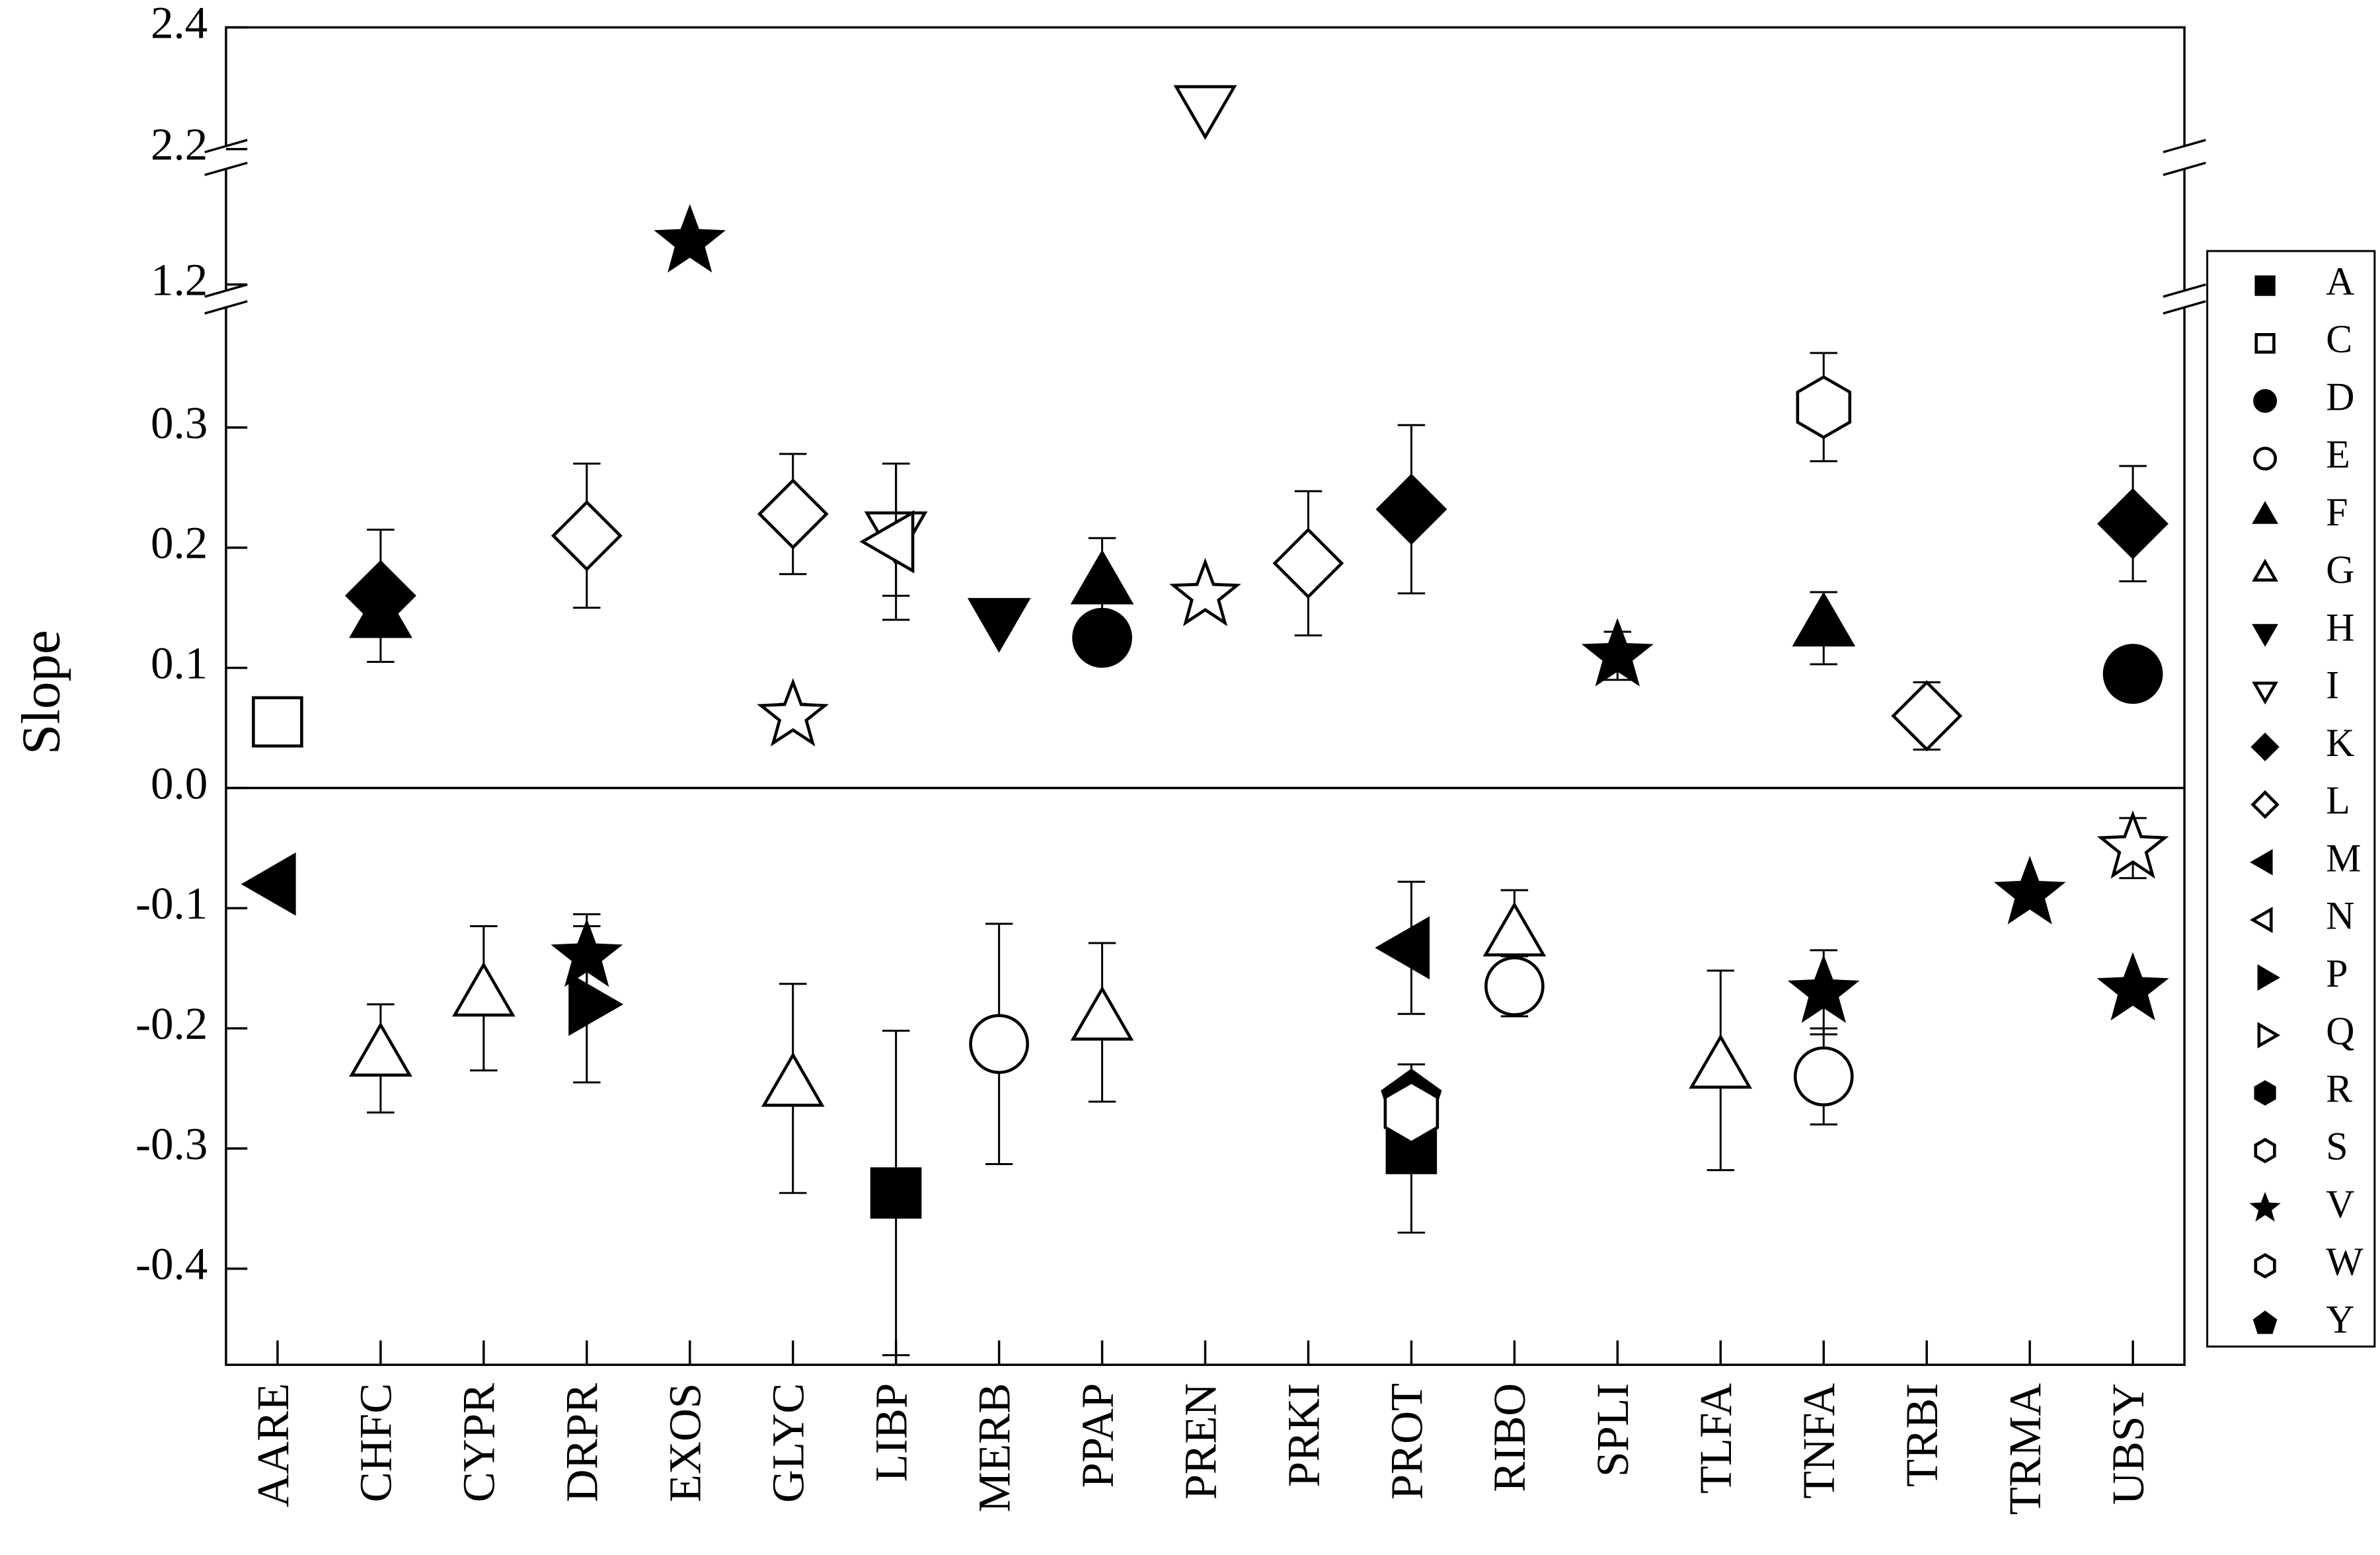 This screenshot has width=2380, height=1555. Describe the element at coordinates (2338, 455) in the screenshot. I see `legend-label: E` at that location.